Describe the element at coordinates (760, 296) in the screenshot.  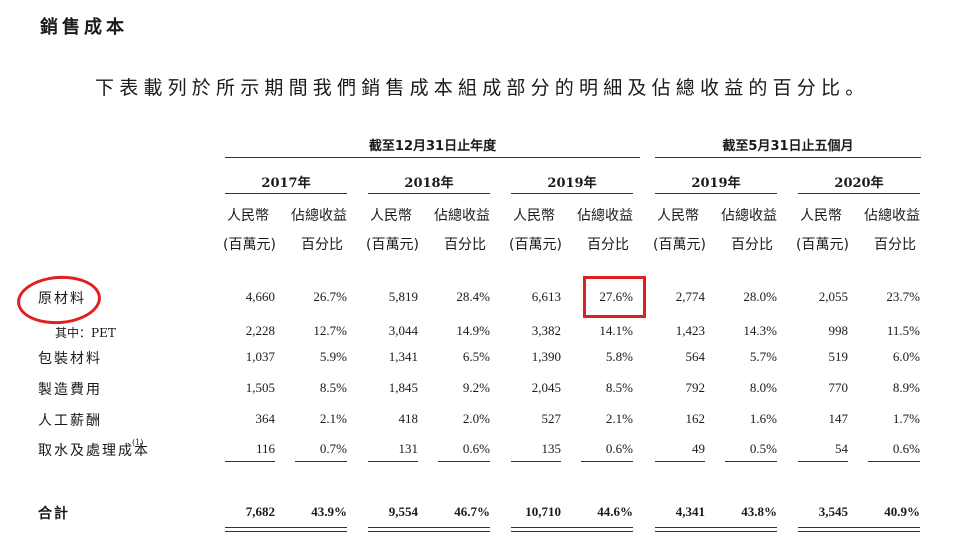
I see `pct-value: 28.0%` at that location.